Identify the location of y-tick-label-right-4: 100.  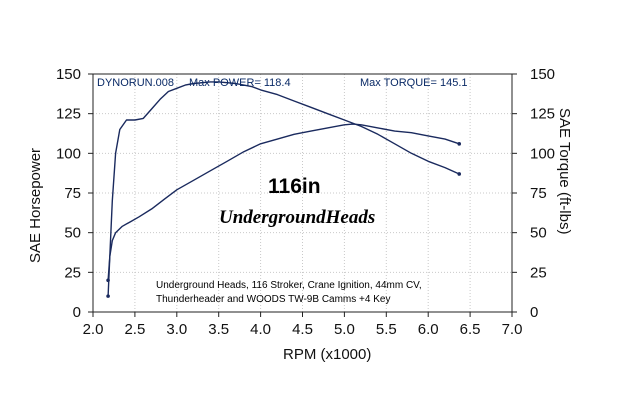
(542, 153).